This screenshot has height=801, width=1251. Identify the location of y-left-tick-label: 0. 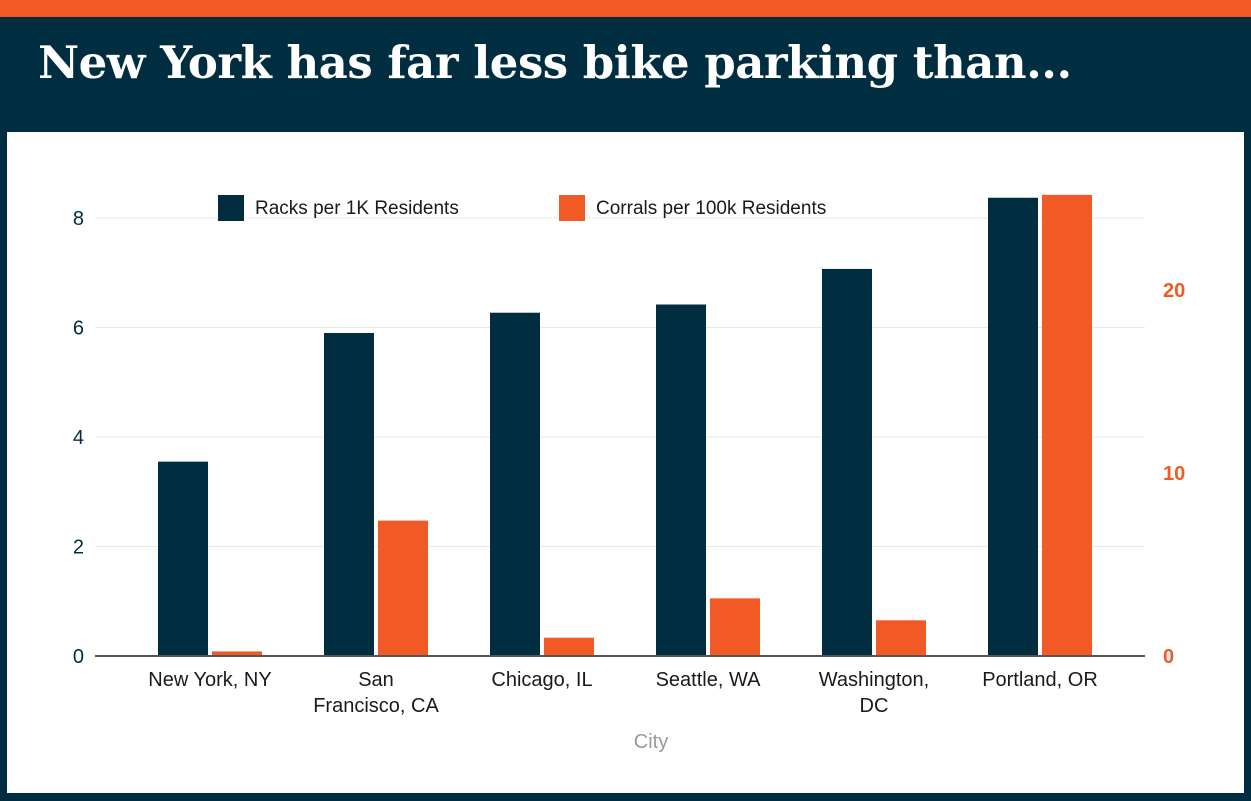
(78, 657).